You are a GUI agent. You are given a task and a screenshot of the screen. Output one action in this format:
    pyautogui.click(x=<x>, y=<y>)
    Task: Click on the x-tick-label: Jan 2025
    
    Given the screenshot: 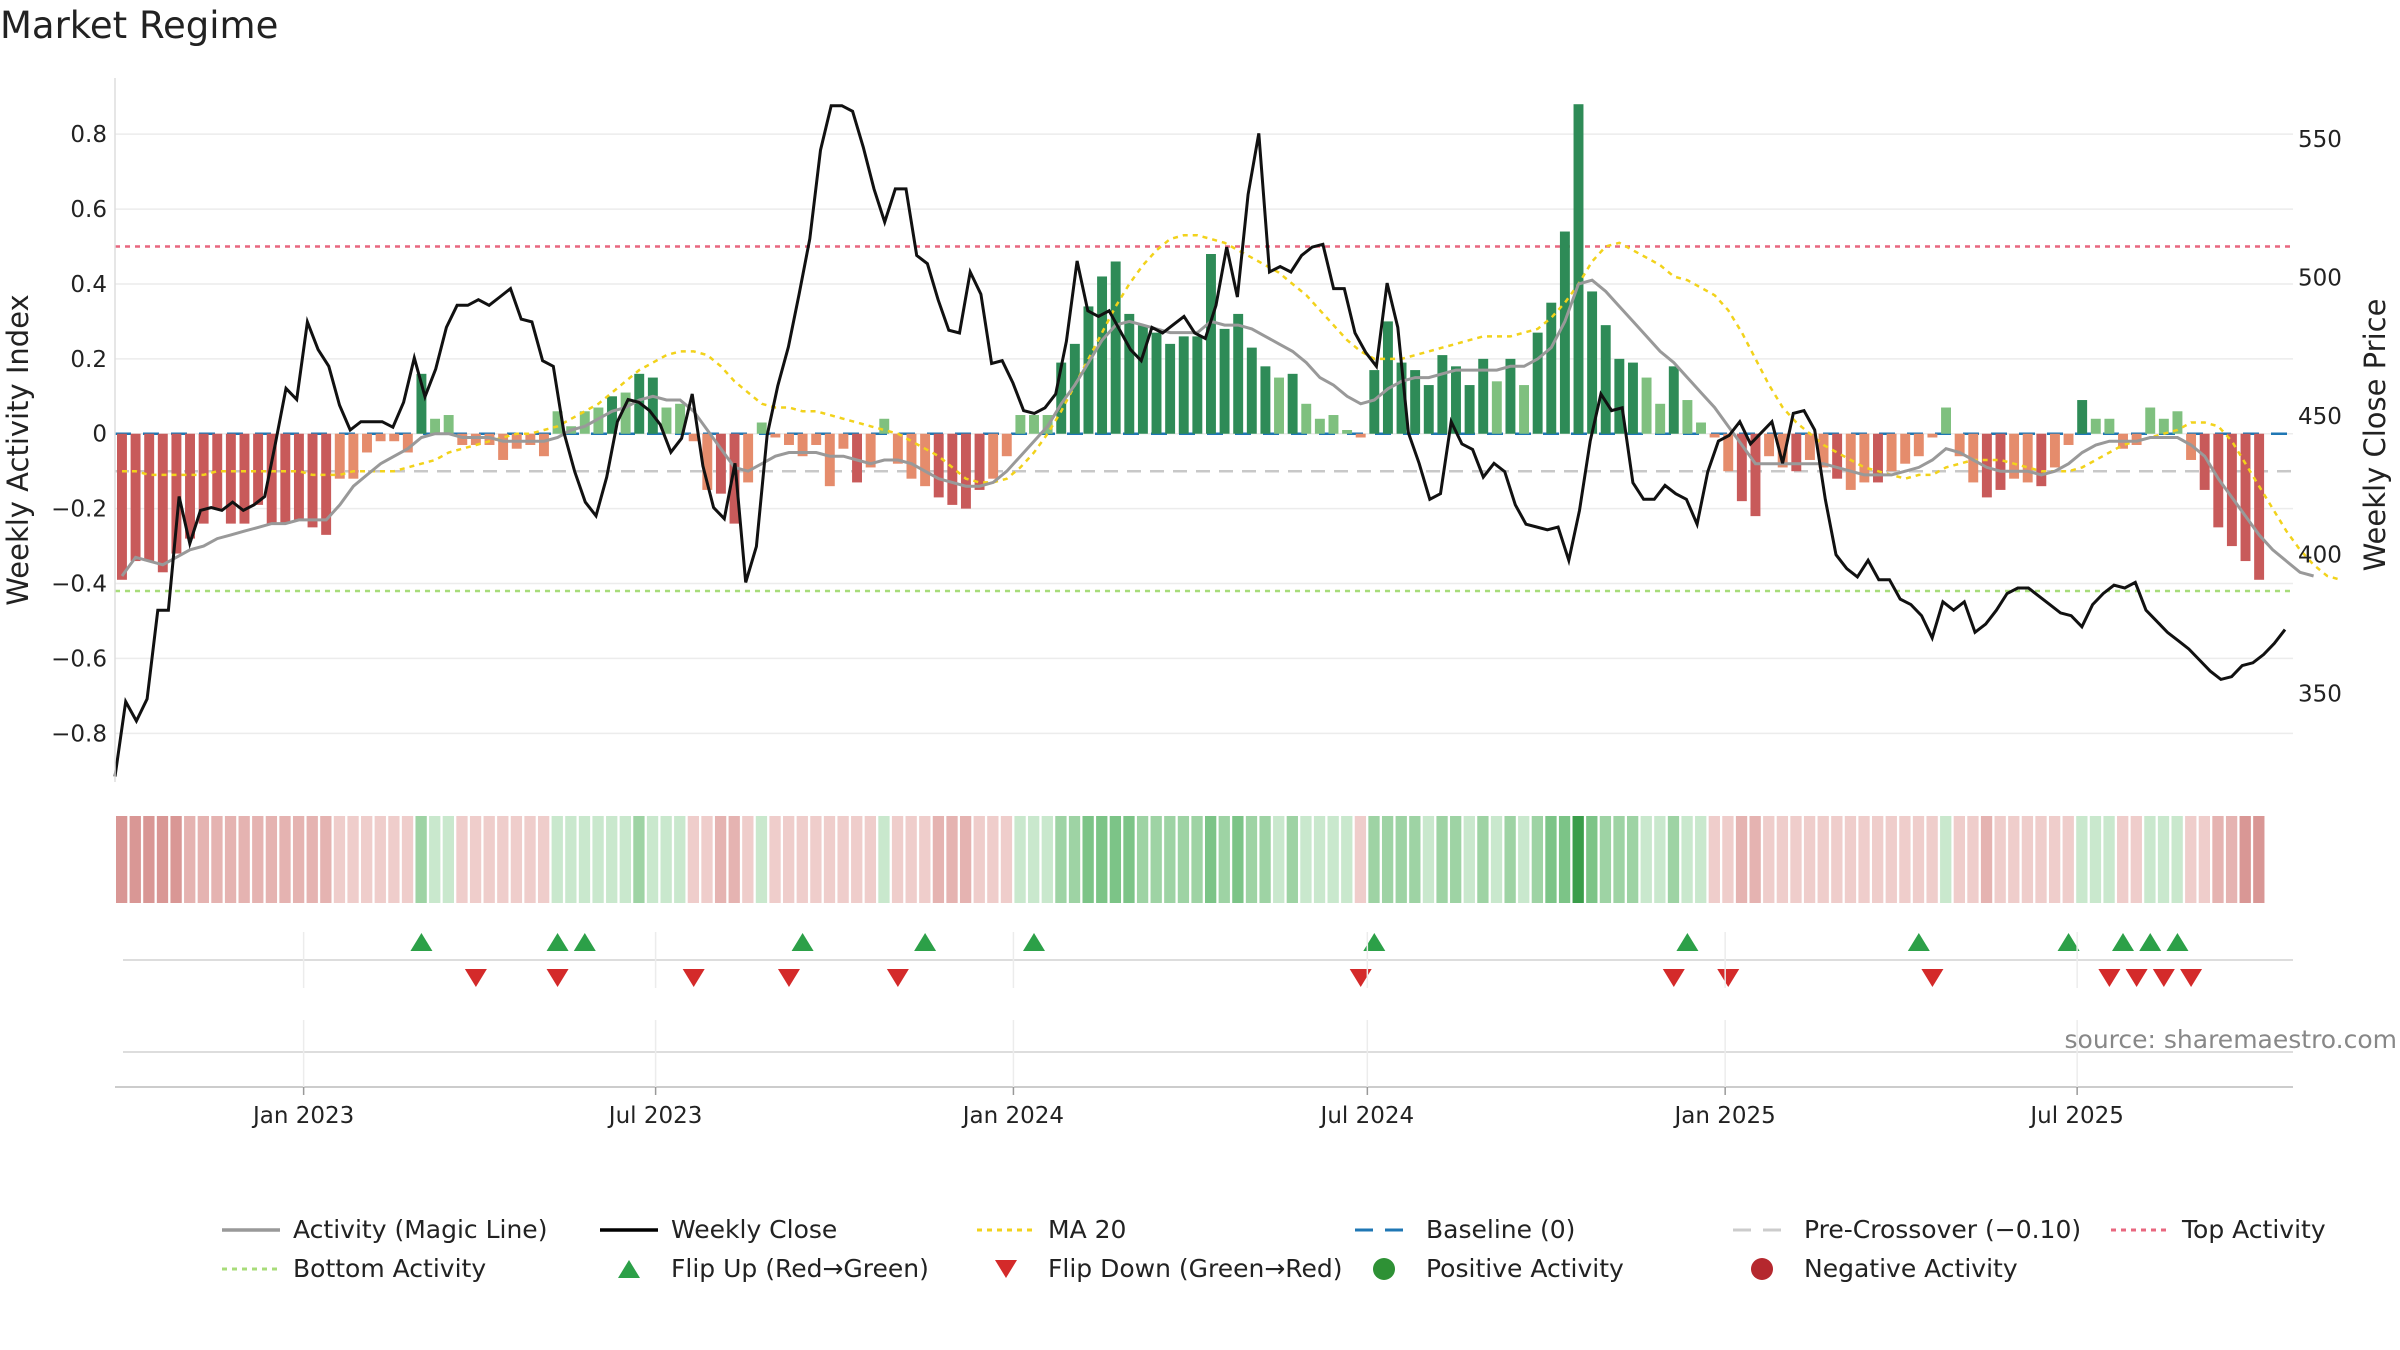 What is the action you would take?
    pyautogui.click(x=1724, y=1116)
    